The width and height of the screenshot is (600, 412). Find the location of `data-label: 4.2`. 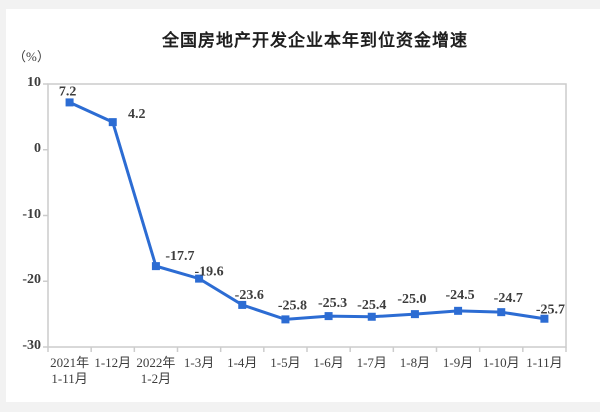

data-label: 4.2 is located at coordinates (137, 114).